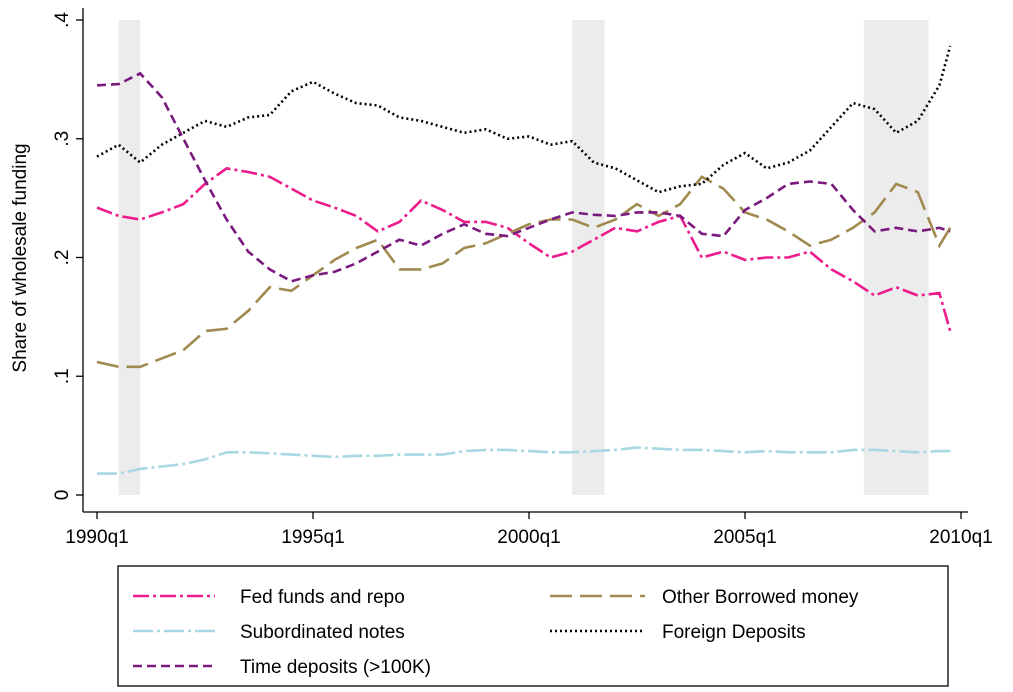 The image size is (1013, 692). Describe the element at coordinates (528, 537) in the screenshot. I see `x-tick-label: 2000q1` at that location.